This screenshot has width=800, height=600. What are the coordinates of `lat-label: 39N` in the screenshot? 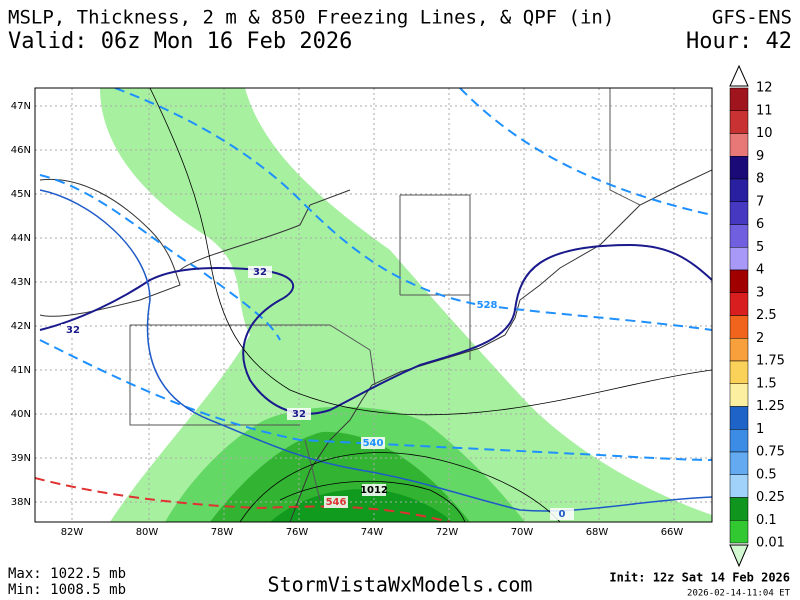 It's located at (21, 458).